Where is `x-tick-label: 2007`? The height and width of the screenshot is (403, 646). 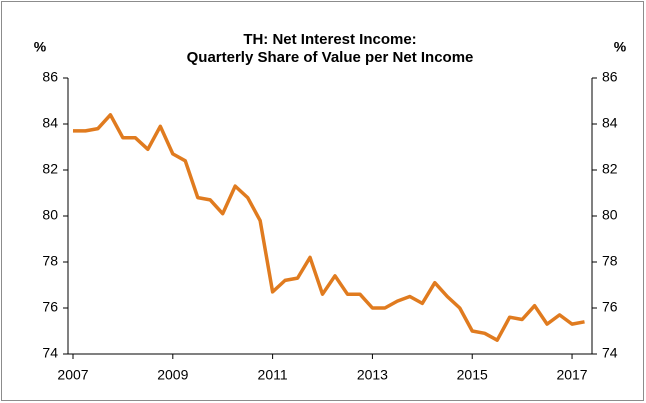
x-tick-label: 2007 is located at coordinates (72, 375).